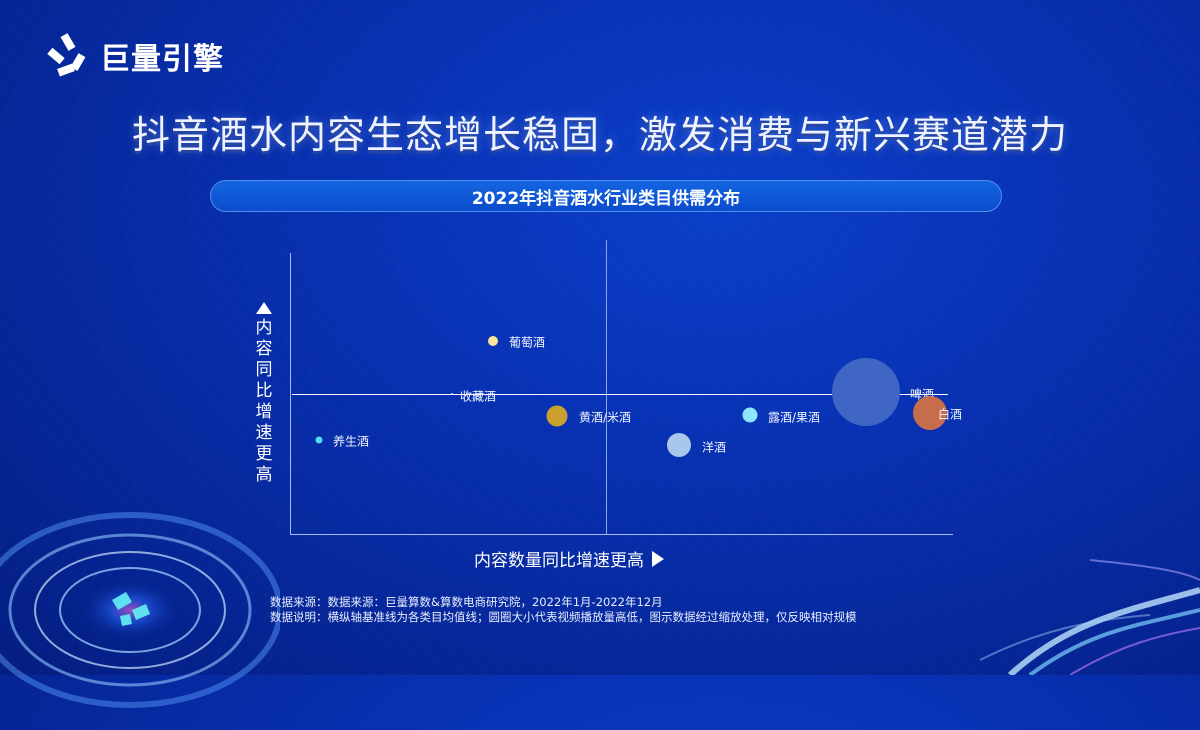 The height and width of the screenshot is (730, 1200). Describe the element at coordinates (290, 394) in the screenshot. I see `y-axis-line` at that location.